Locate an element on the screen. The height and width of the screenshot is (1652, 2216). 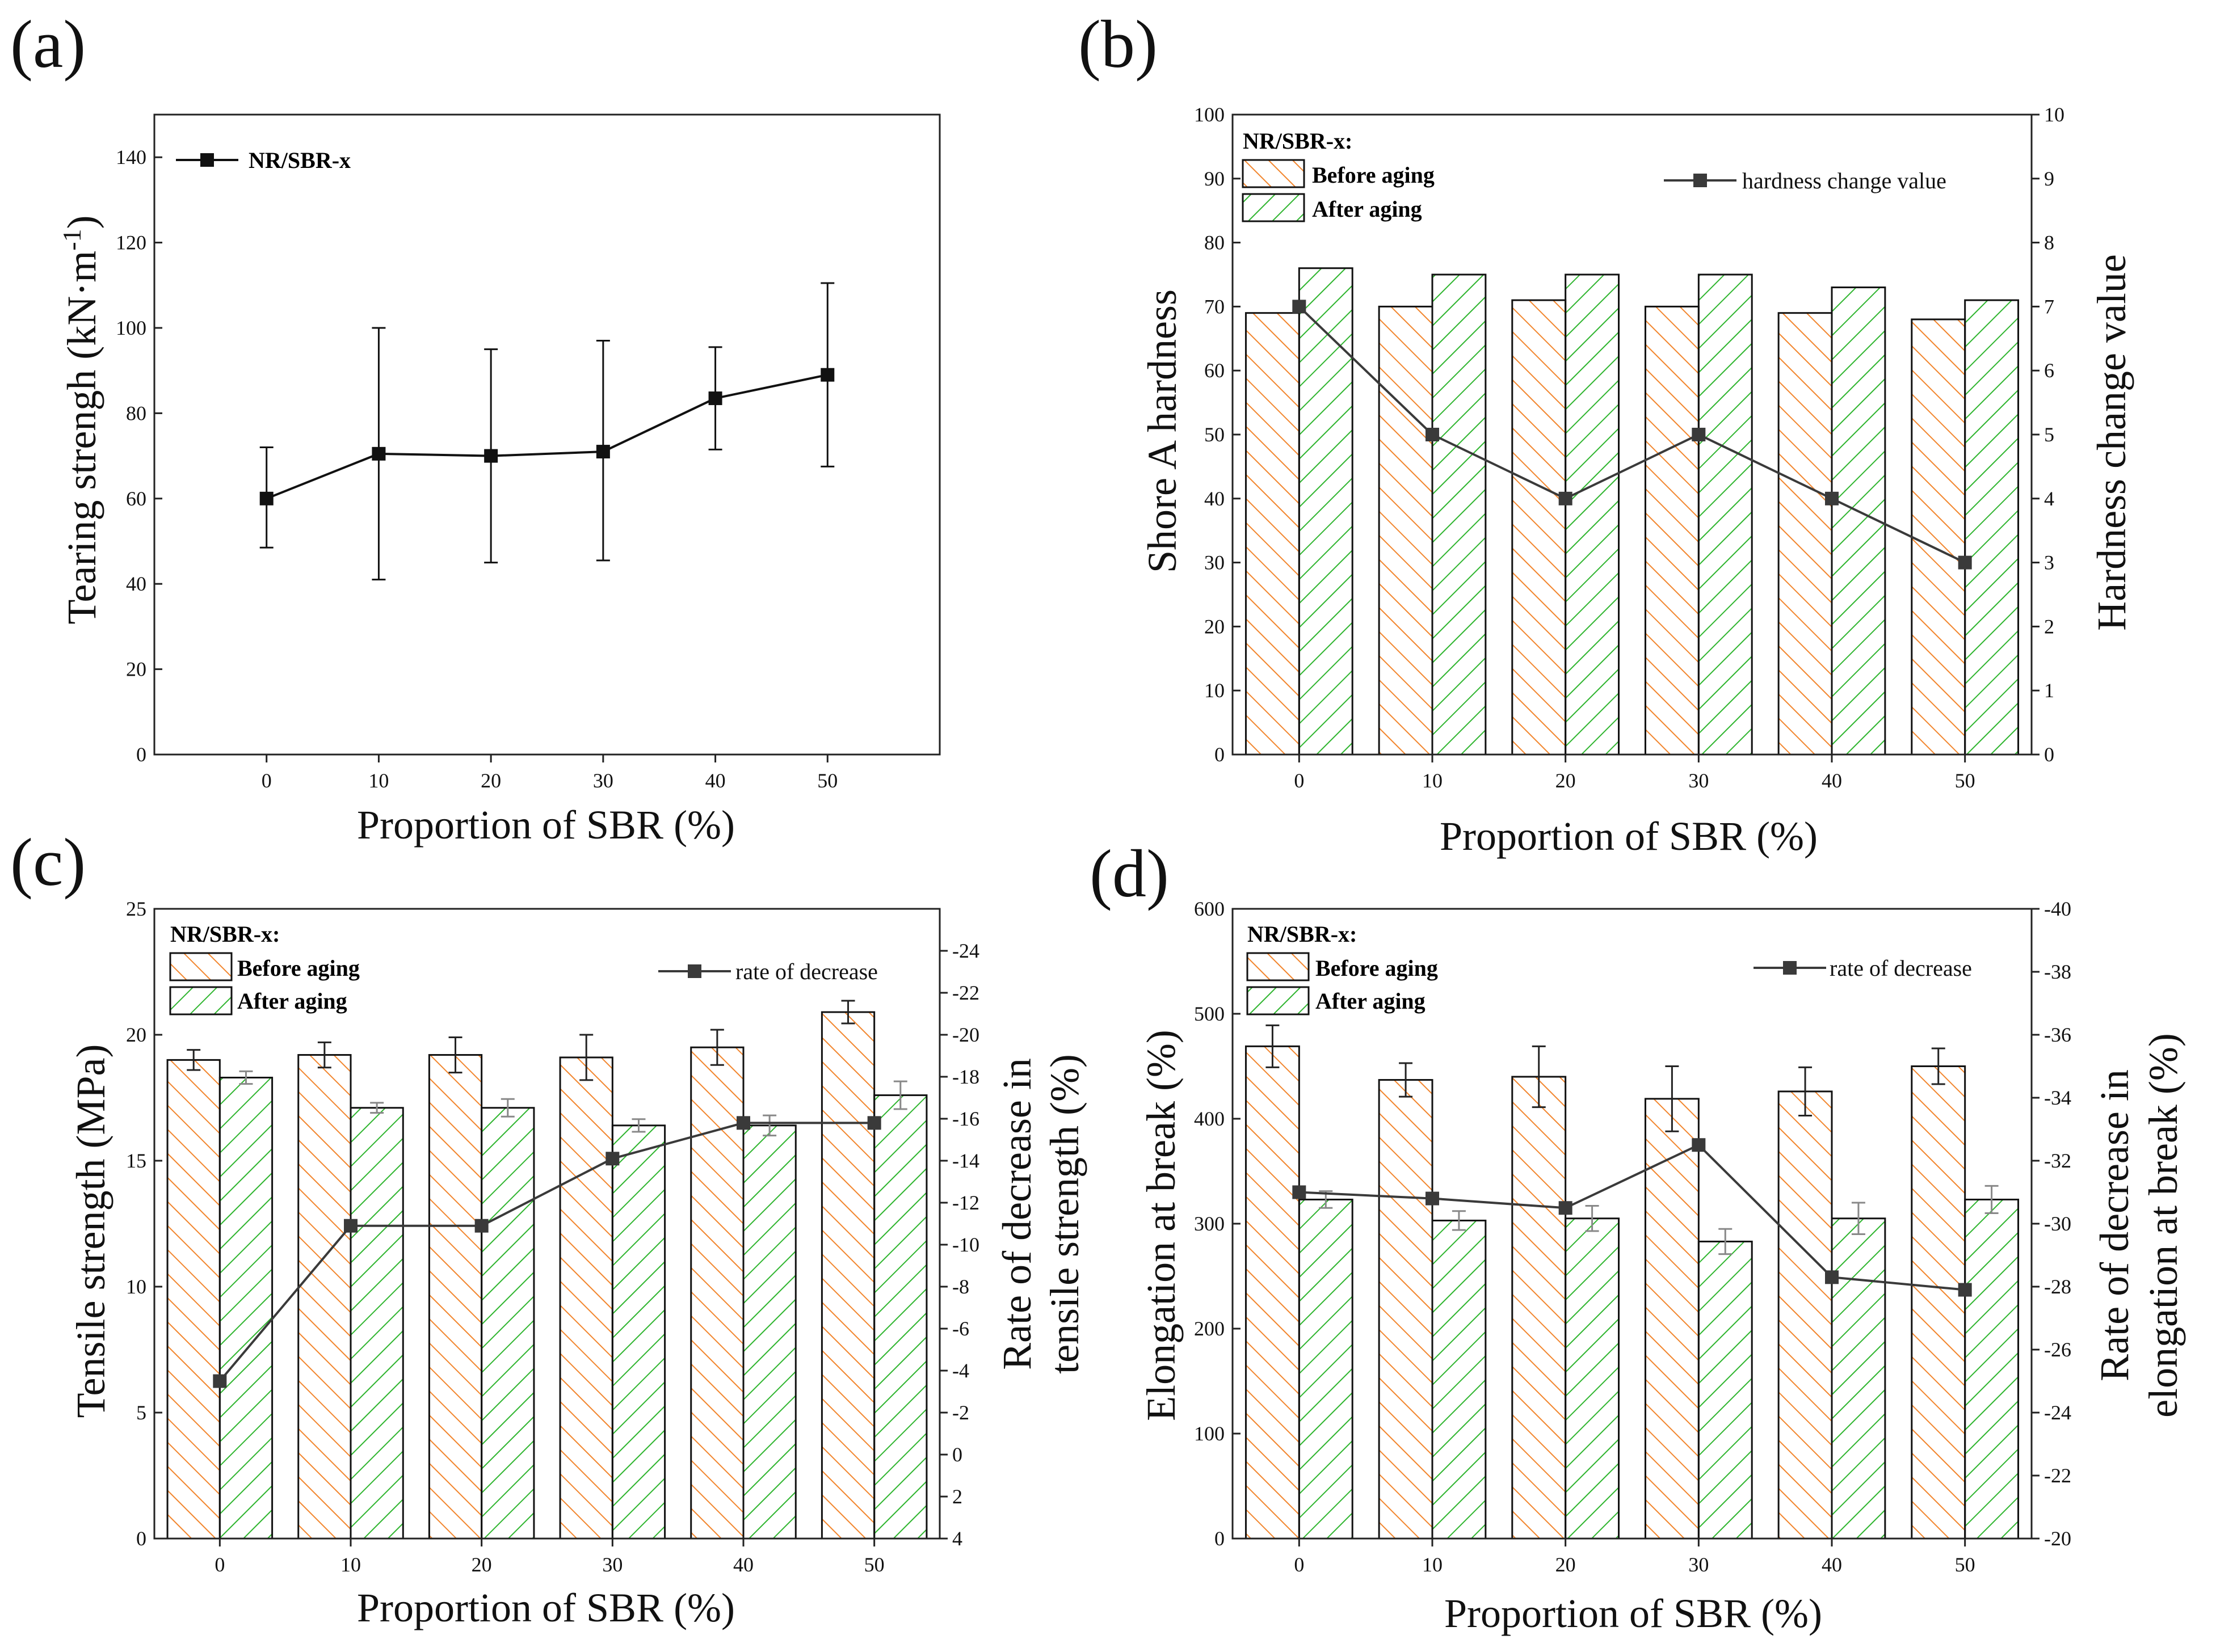
panel-d-ytick-right-label: -26 is located at coordinates (2057, 1349).